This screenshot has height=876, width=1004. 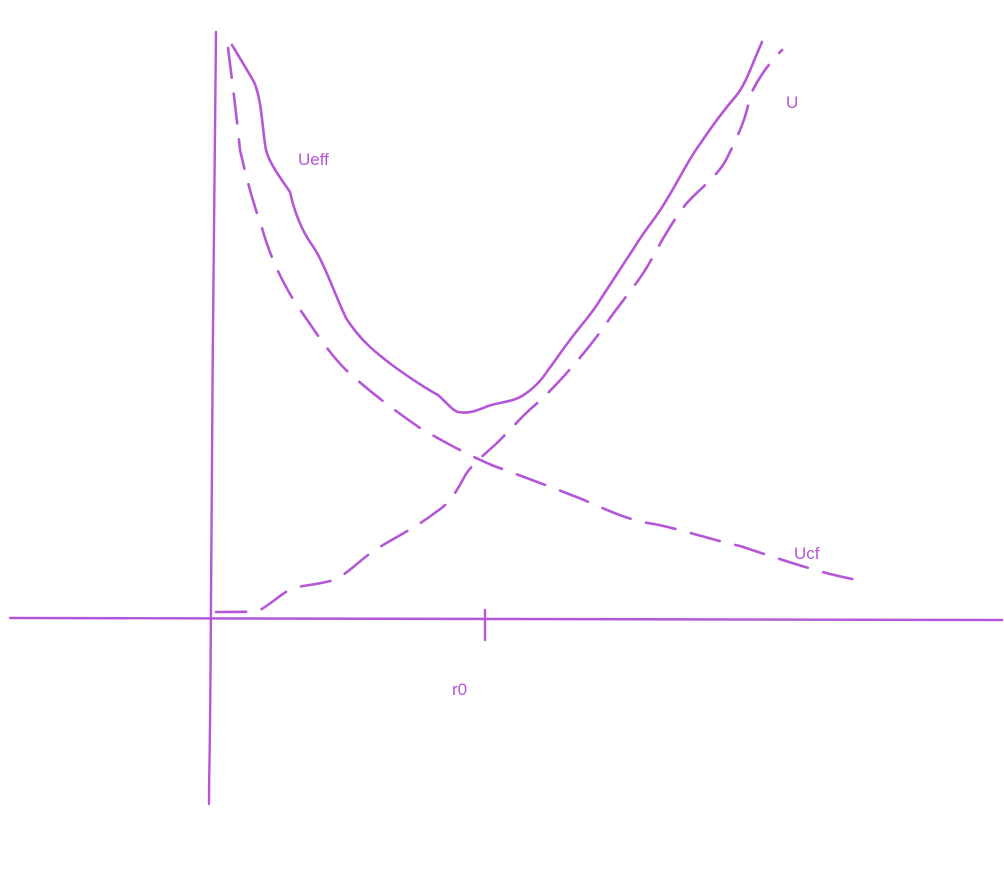 I want to click on y-axis, so click(x=212, y=418).